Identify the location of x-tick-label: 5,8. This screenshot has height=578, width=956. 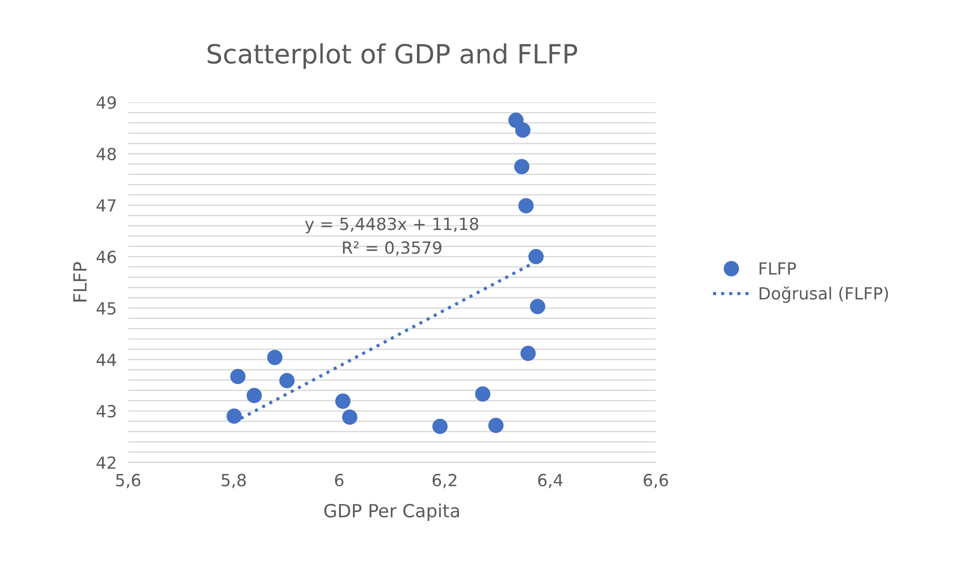
(234, 481).